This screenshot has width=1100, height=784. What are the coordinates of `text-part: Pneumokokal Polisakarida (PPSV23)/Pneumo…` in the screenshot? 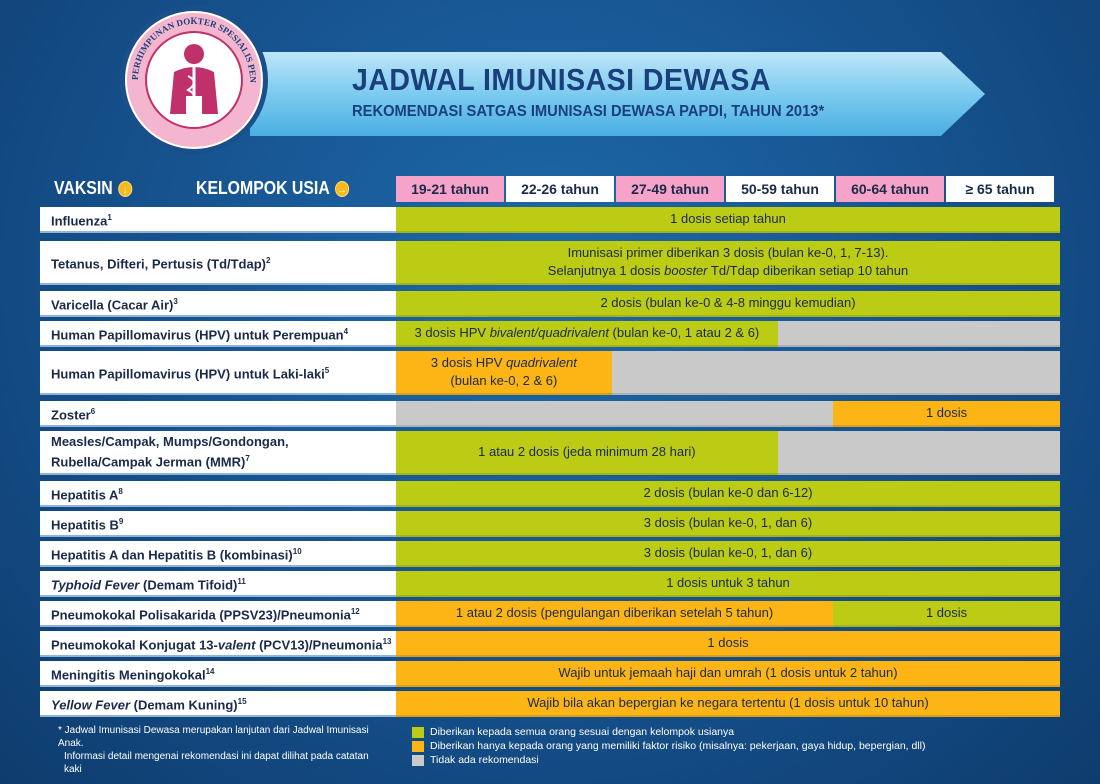 It's located at (201, 615).